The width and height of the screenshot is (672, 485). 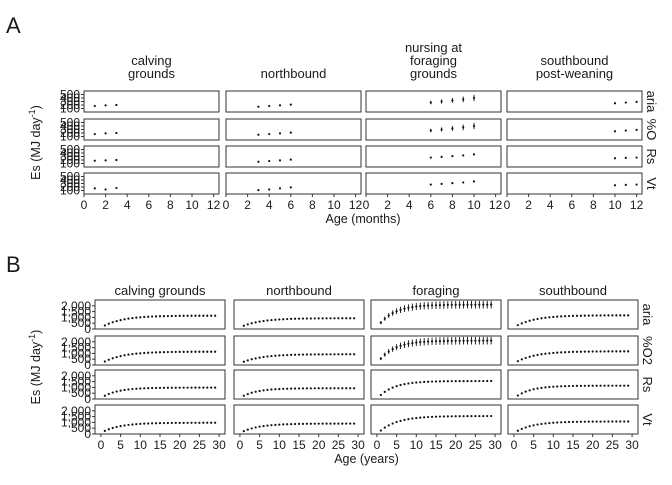 What do you see at coordinates (632, 445) in the screenshot?
I see `x-tick-label: 30` at bounding box center [632, 445].